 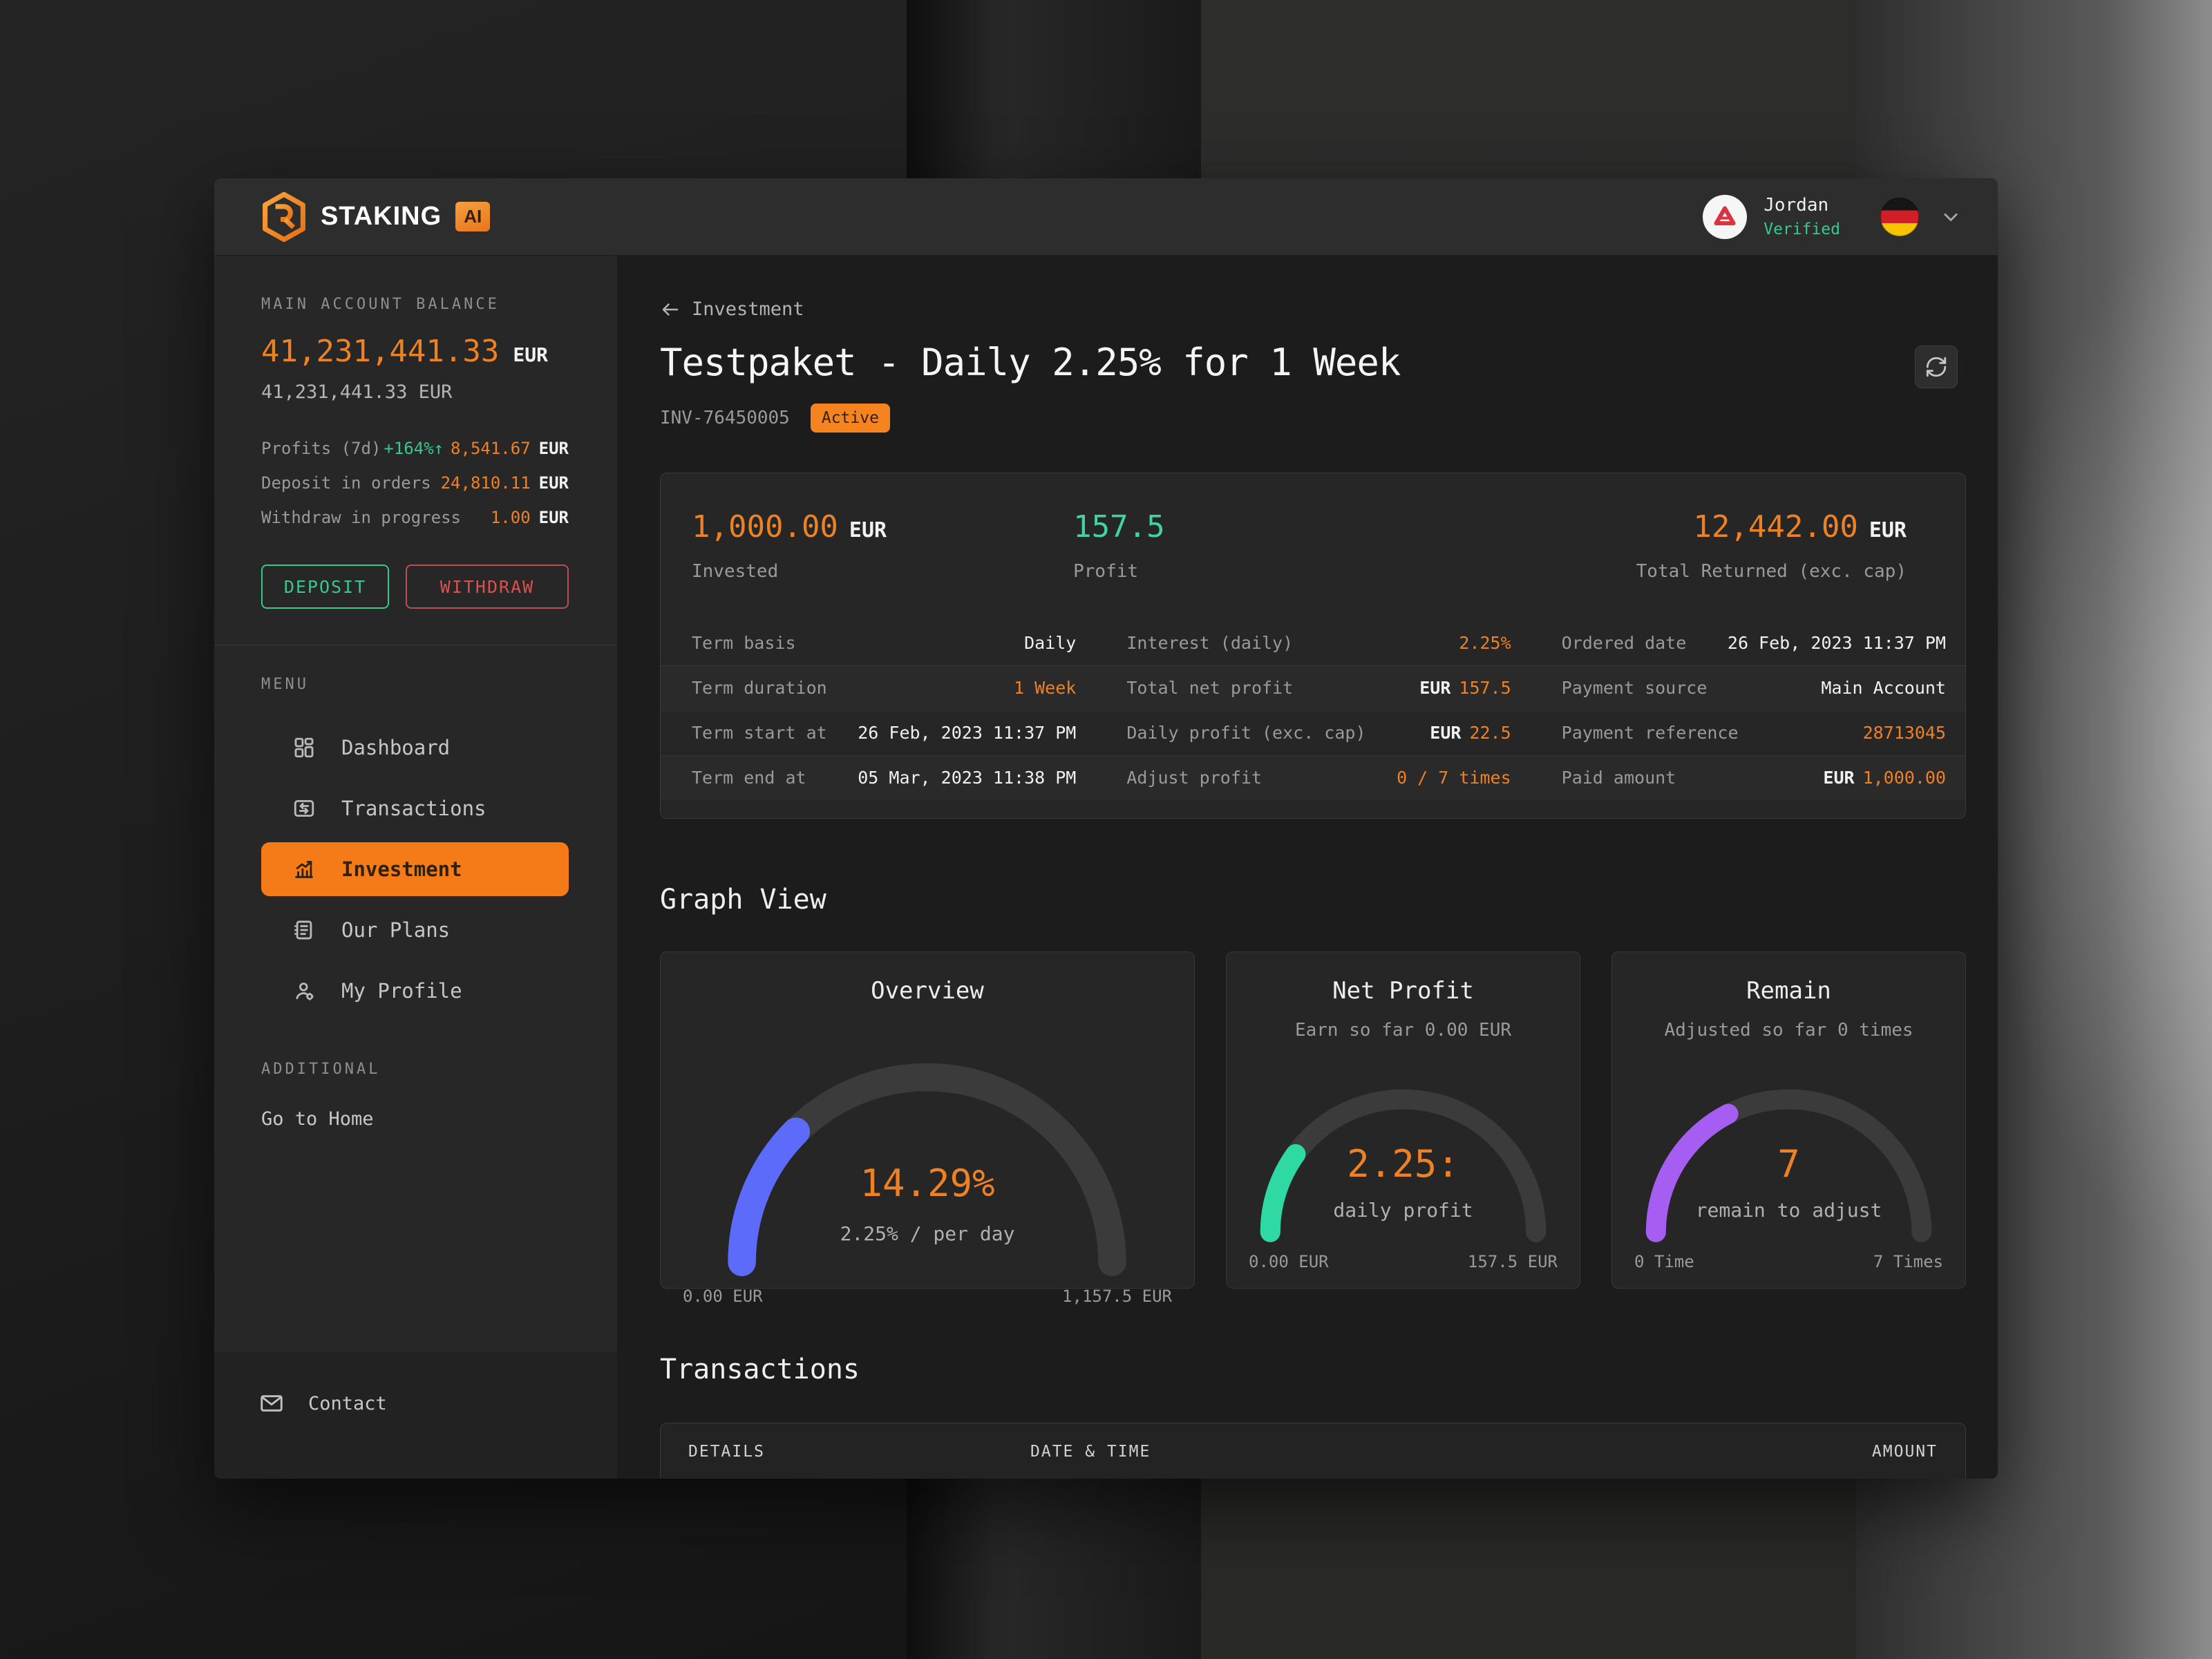 What do you see at coordinates (304, 991) in the screenshot?
I see `profile-gear-icon` at bounding box center [304, 991].